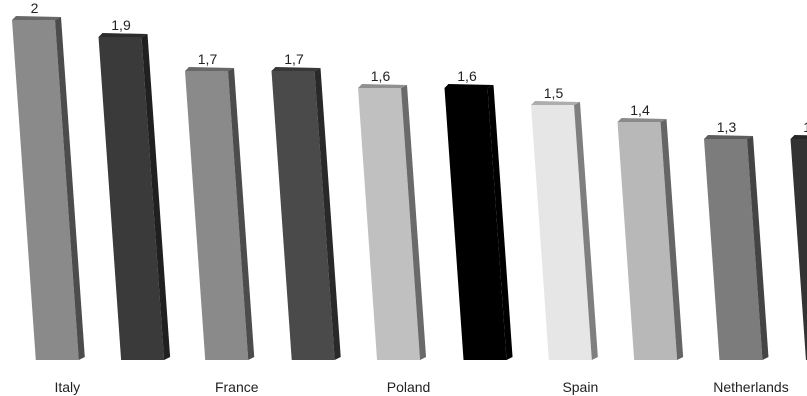 The height and width of the screenshot is (396, 807). Describe the element at coordinates (640, 110) in the screenshot. I see `data-label: 1,4` at that location.